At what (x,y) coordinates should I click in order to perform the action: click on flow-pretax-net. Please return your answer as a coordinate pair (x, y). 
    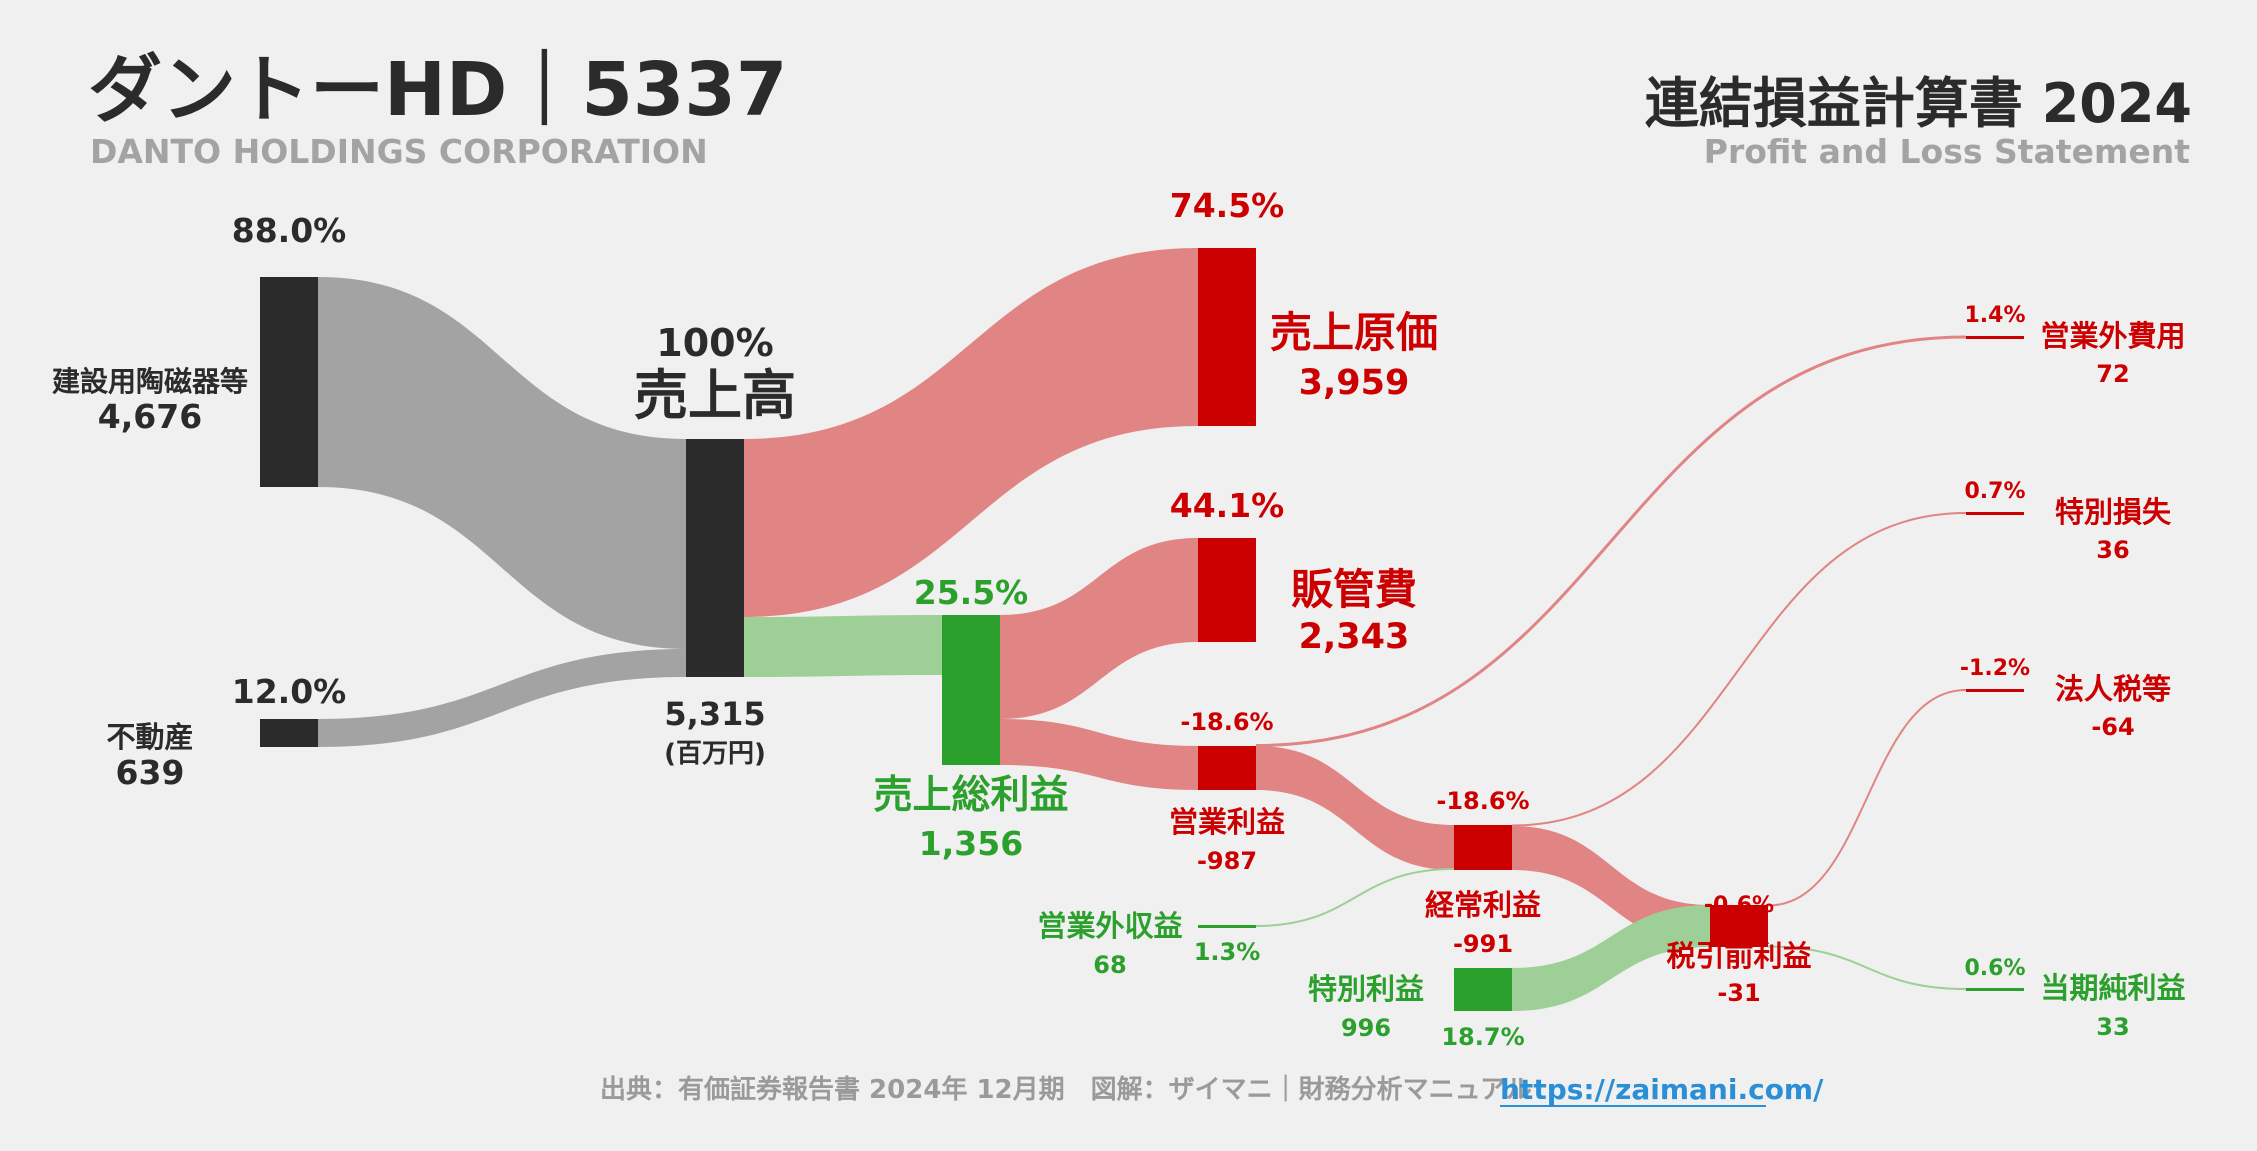
    Looking at the image, I should click on (1867, 967).